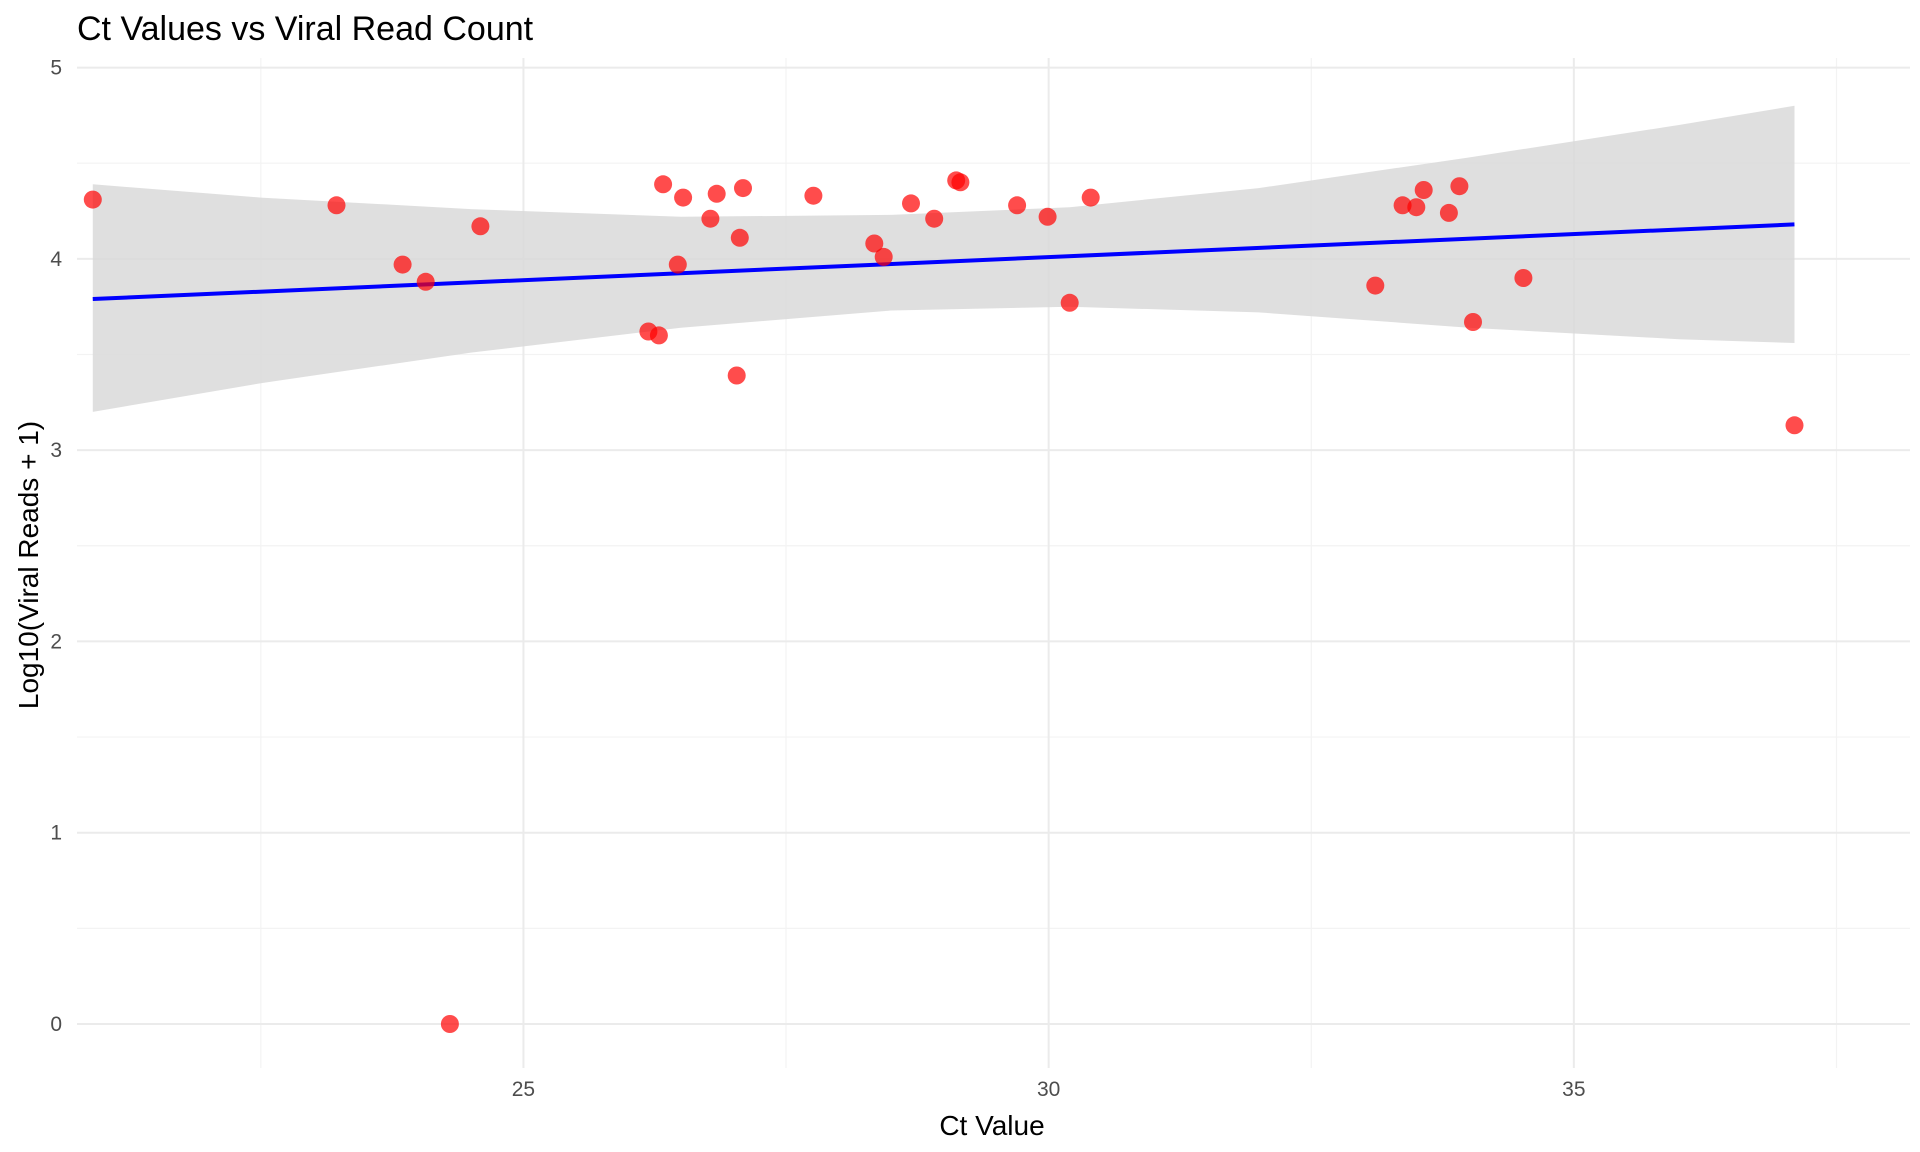 The width and height of the screenshot is (1920, 1152). I want to click on y-tick-label: 1, so click(56, 833).